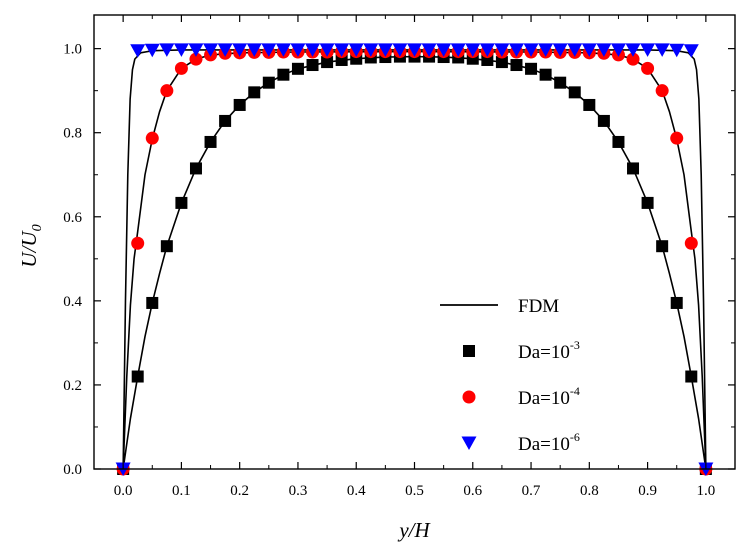 The width and height of the screenshot is (756, 550). Describe the element at coordinates (37, 227) in the screenshot. I see `y-axis-title-subscript: 0` at that location.